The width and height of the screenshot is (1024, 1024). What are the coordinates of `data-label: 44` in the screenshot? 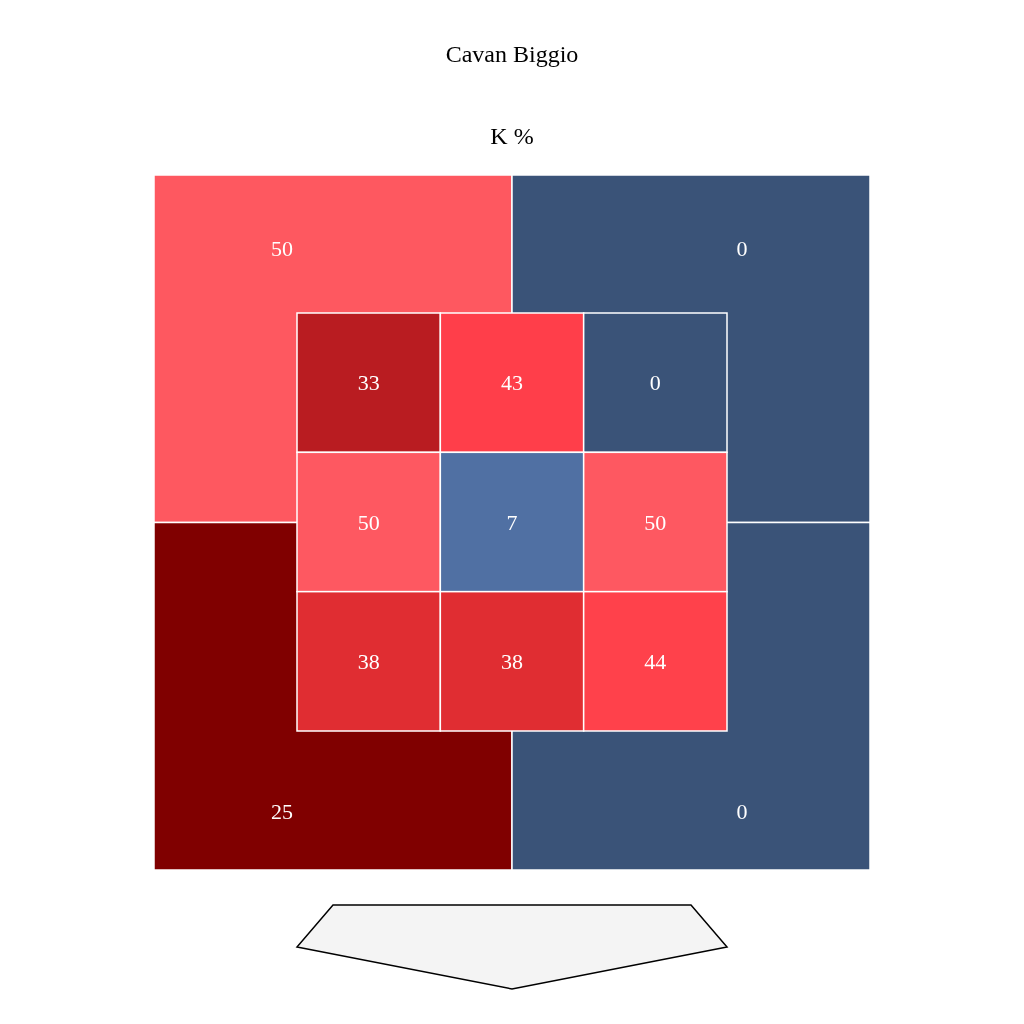 It's located at (655, 662).